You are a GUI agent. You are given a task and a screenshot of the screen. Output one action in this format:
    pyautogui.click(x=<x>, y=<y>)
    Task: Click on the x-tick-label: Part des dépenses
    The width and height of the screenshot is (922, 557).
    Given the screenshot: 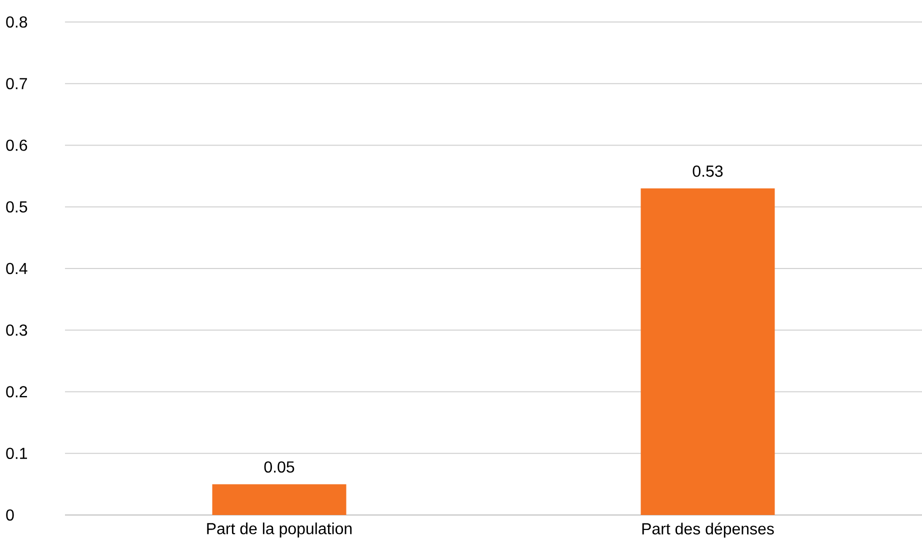 What is the action you would take?
    pyautogui.click(x=708, y=530)
    